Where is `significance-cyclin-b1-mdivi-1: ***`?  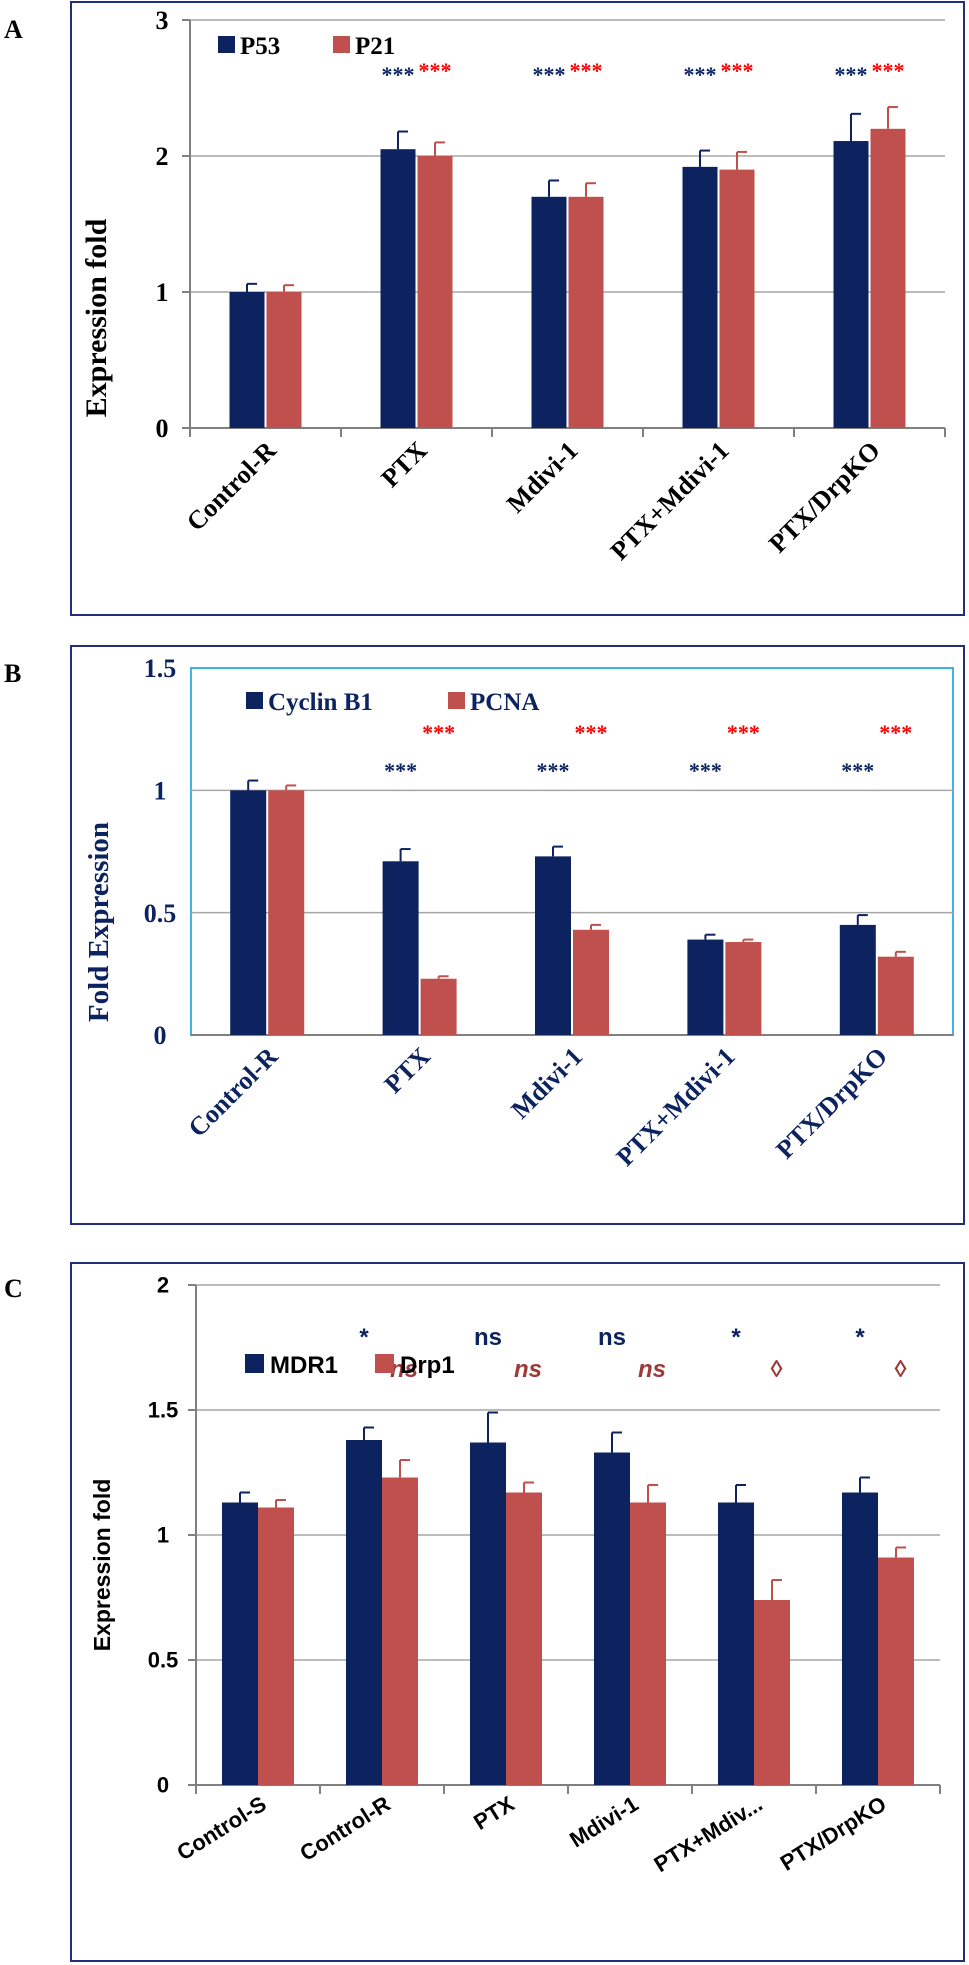 significance-cyclin-b1-mdivi-1: *** is located at coordinates (553, 770).